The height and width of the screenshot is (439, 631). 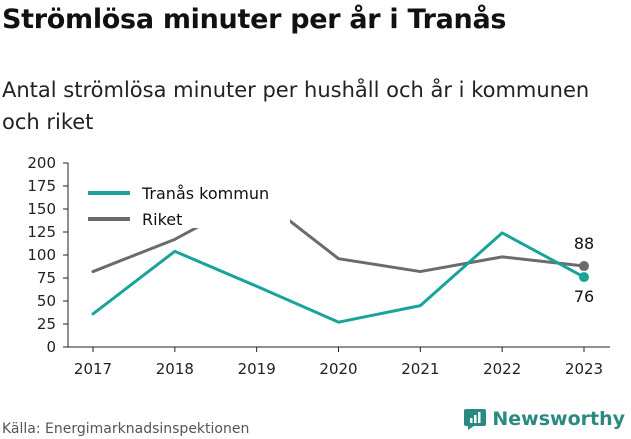 I want to click on legend-label: Riket, so click(x=162, y=219).